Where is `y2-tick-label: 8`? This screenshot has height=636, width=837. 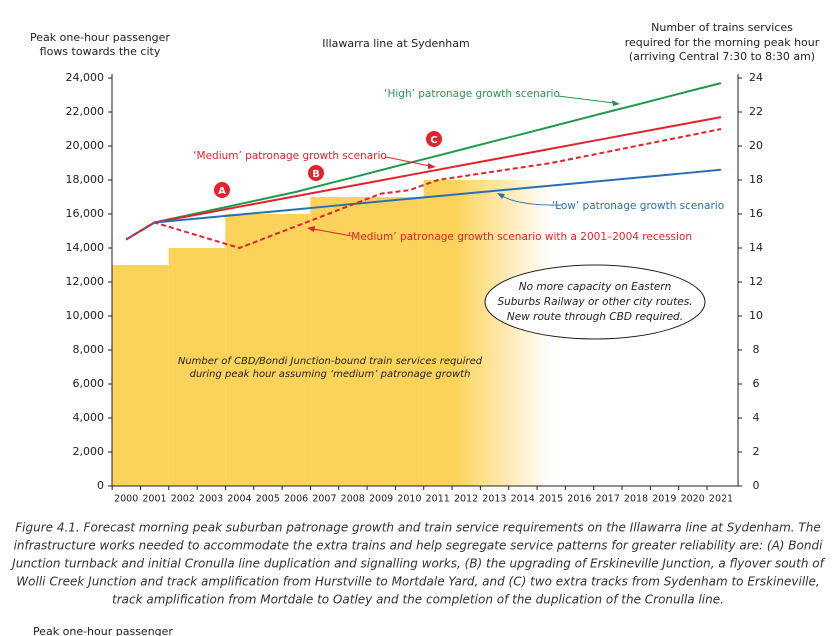
y2-tick-label: 8 is located at coordinates (756, 349).